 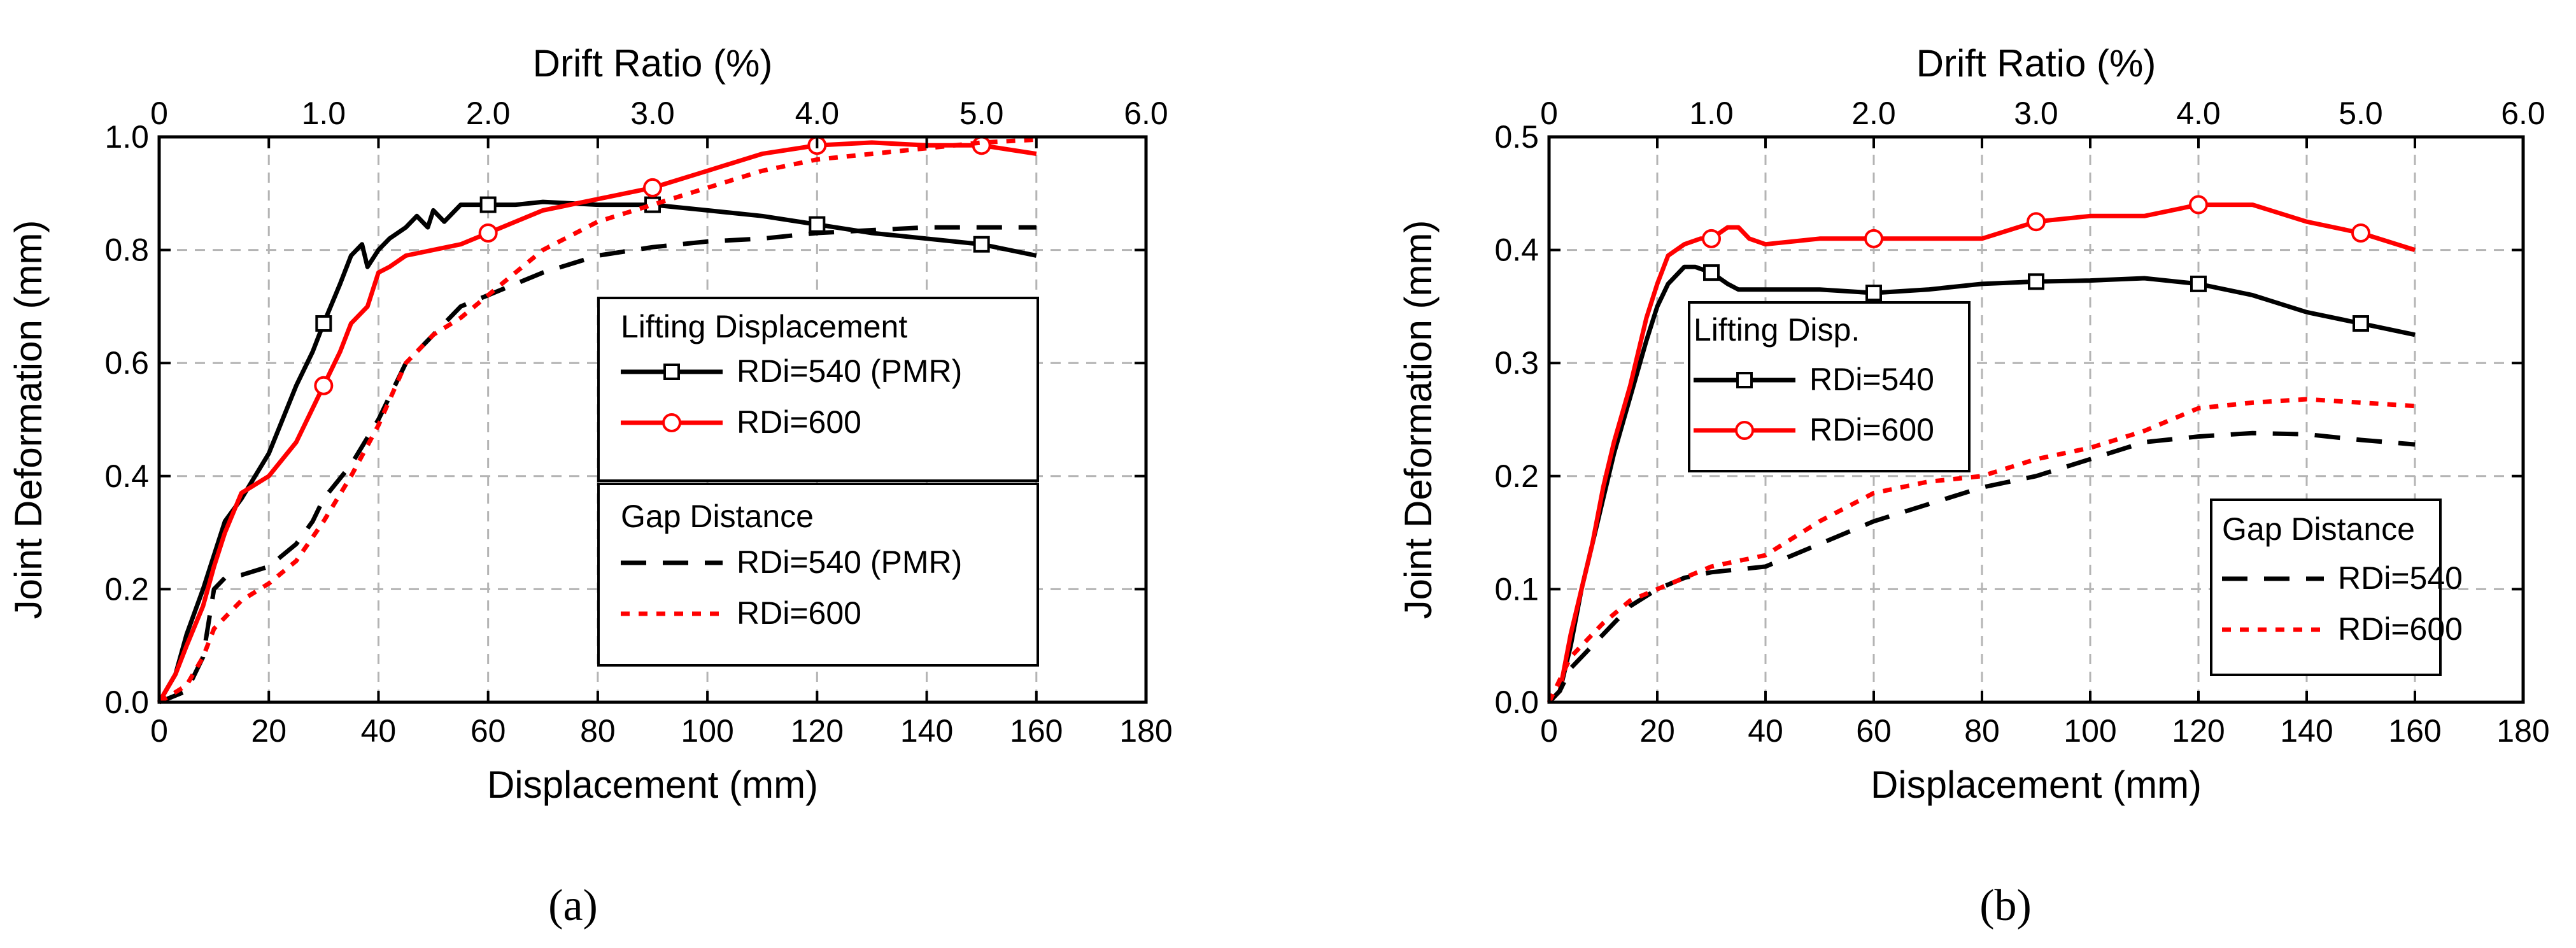 I want to click on legend-lifting: Lifting Disp. RDi=540 RDi=600, so click(x=1829, y=386).